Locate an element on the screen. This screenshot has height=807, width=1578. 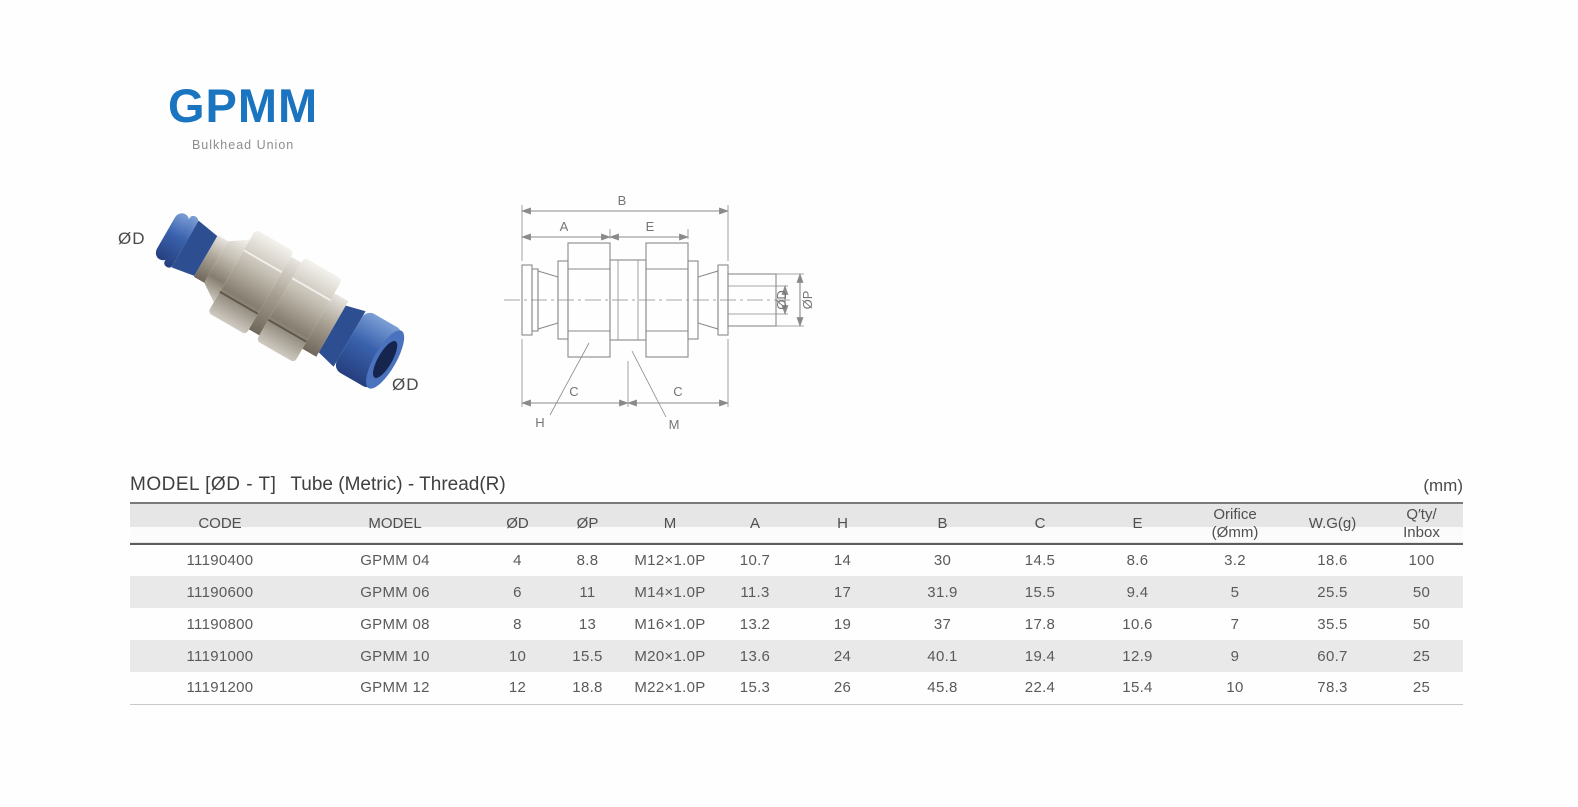
leader-h-m: H M is located at coordinates (607, 387).